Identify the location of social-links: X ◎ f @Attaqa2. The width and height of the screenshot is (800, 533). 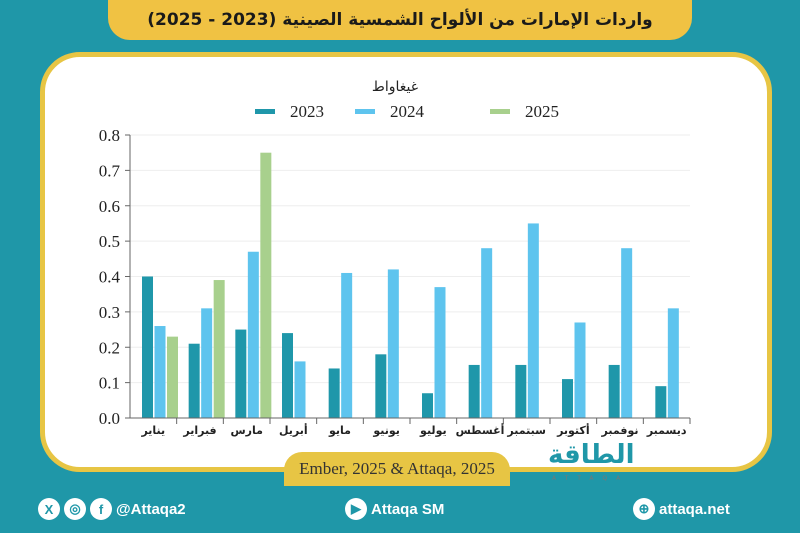
(112, 509).